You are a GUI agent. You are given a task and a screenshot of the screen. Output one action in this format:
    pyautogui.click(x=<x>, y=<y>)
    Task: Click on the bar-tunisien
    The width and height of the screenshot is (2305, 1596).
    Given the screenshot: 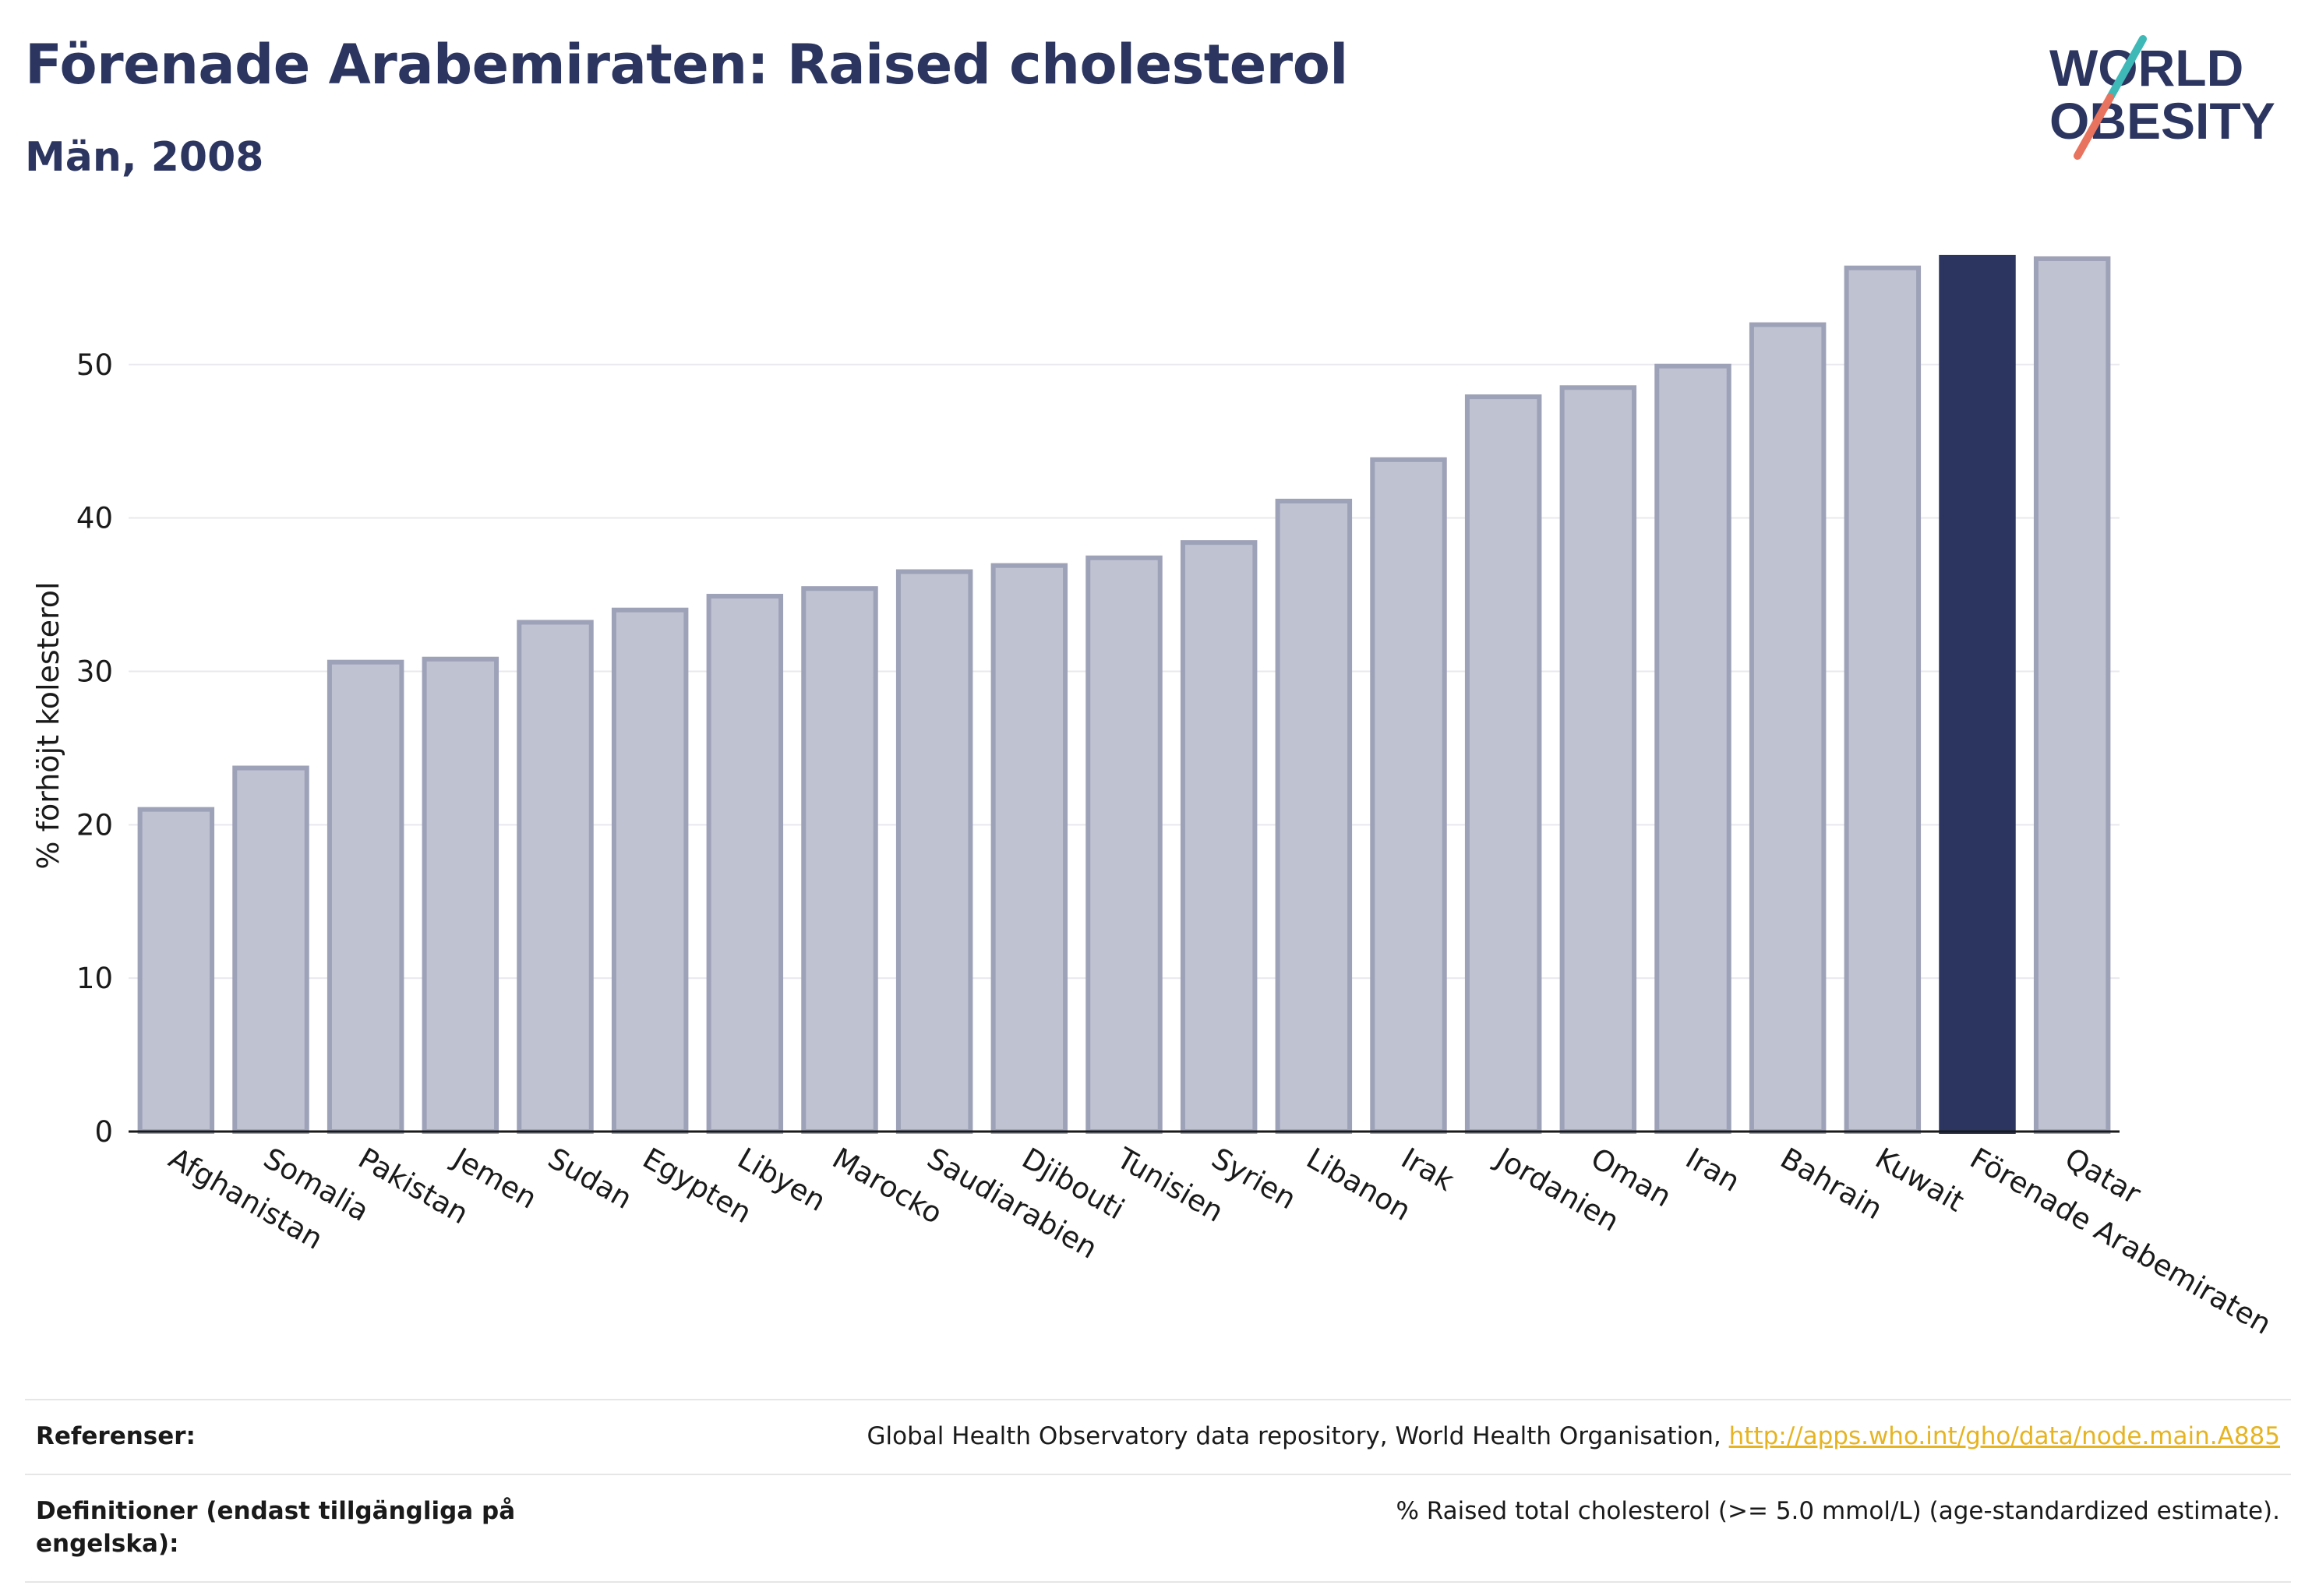 What is the action you would take?
    pyautogui.click(x=1124, y=844)
    